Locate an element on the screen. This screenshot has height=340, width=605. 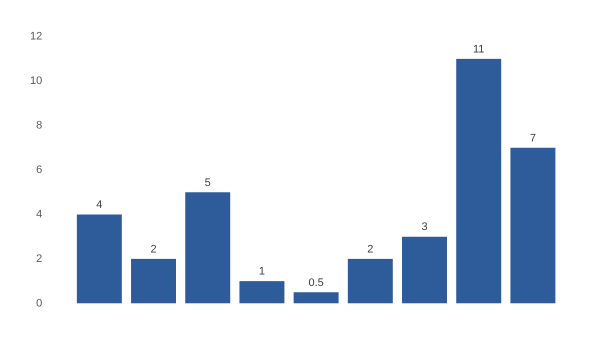
data-label: 11 is located at coordinates (478, 49).